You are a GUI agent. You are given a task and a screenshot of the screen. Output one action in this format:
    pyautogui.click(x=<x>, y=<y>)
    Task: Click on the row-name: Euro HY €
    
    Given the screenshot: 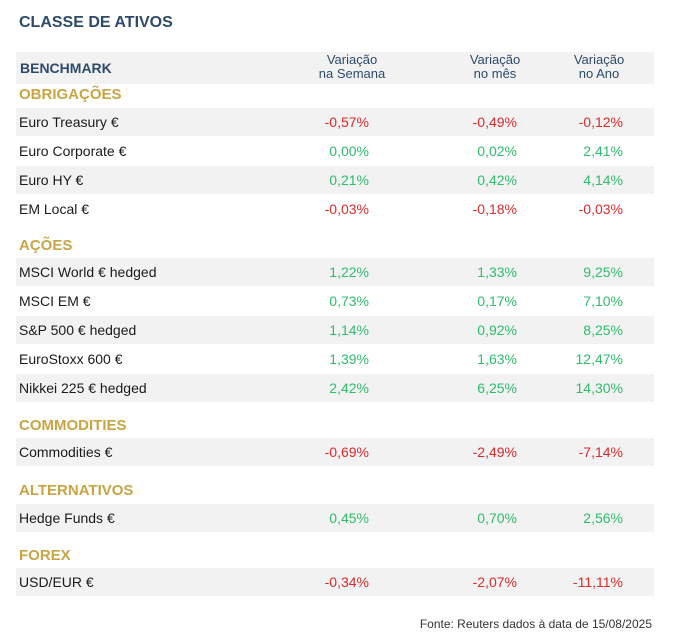 What is the action you would take?
    pyautogui.click(x=51, y=180)
    